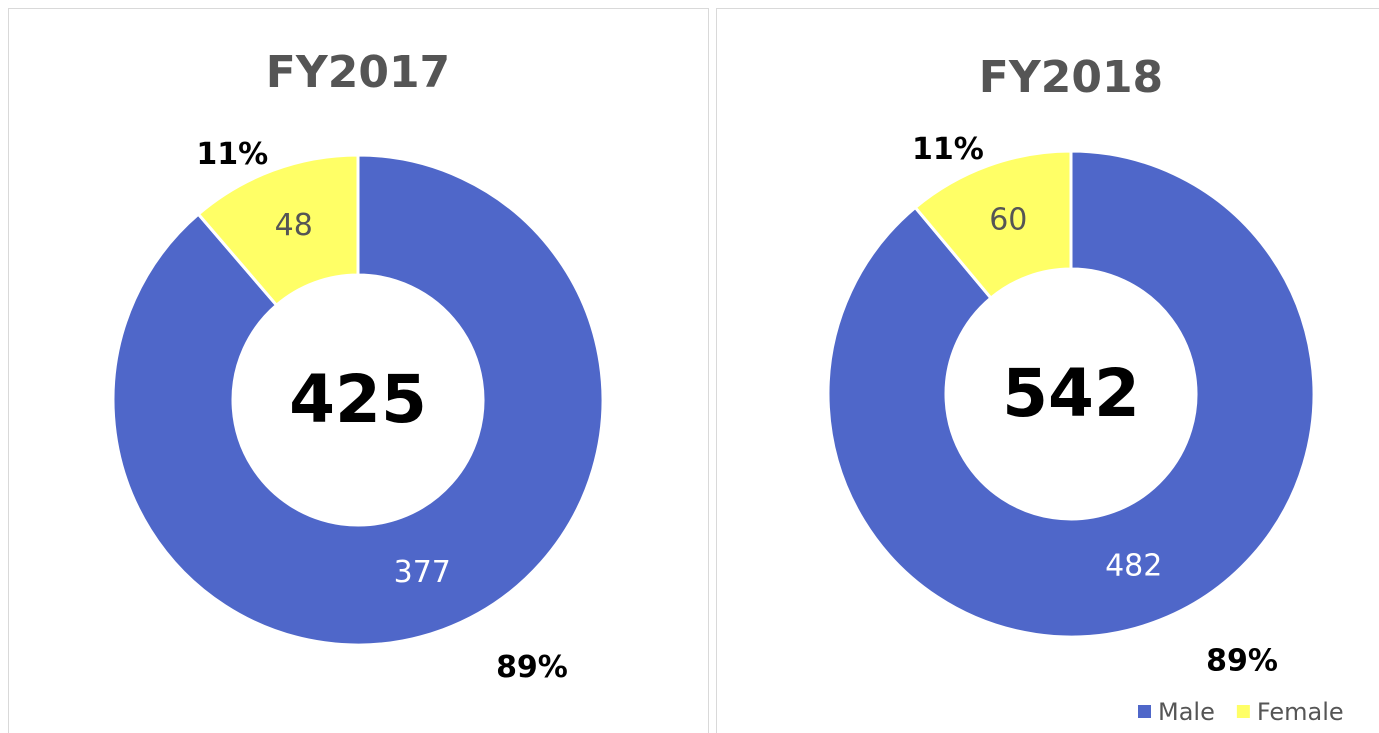 Image resolution: width=1379 pixels, height=733 pixels. I want to click on total-label: 425, so click(358, 399).